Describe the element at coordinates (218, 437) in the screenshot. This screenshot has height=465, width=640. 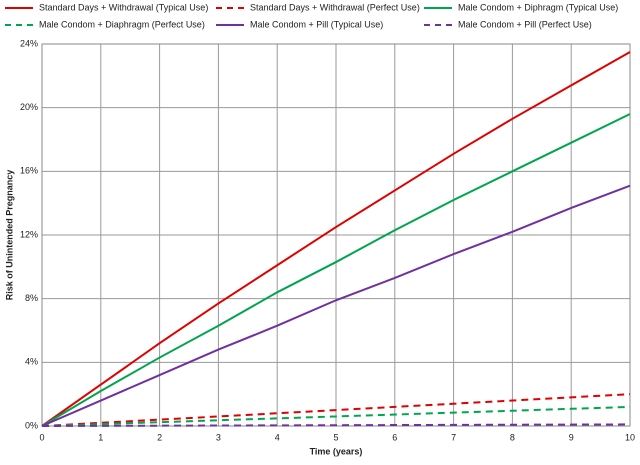
I see `x-tick-label: 3` at that location.